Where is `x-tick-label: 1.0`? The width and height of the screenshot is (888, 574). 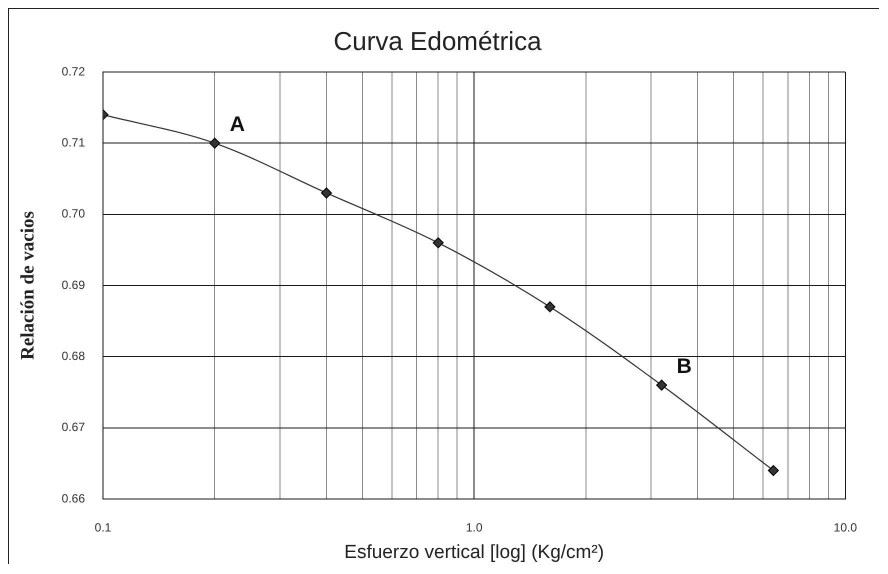
x-tick-label: 1.0 is located at coordinates (474, 527).